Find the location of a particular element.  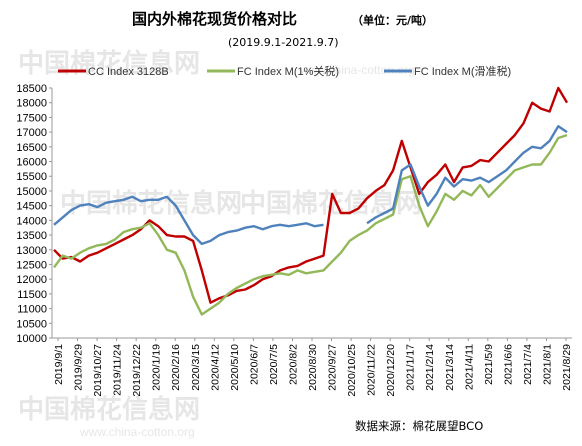

x-tick-label: 2020/8/2 is located at coordinates (293, 364).